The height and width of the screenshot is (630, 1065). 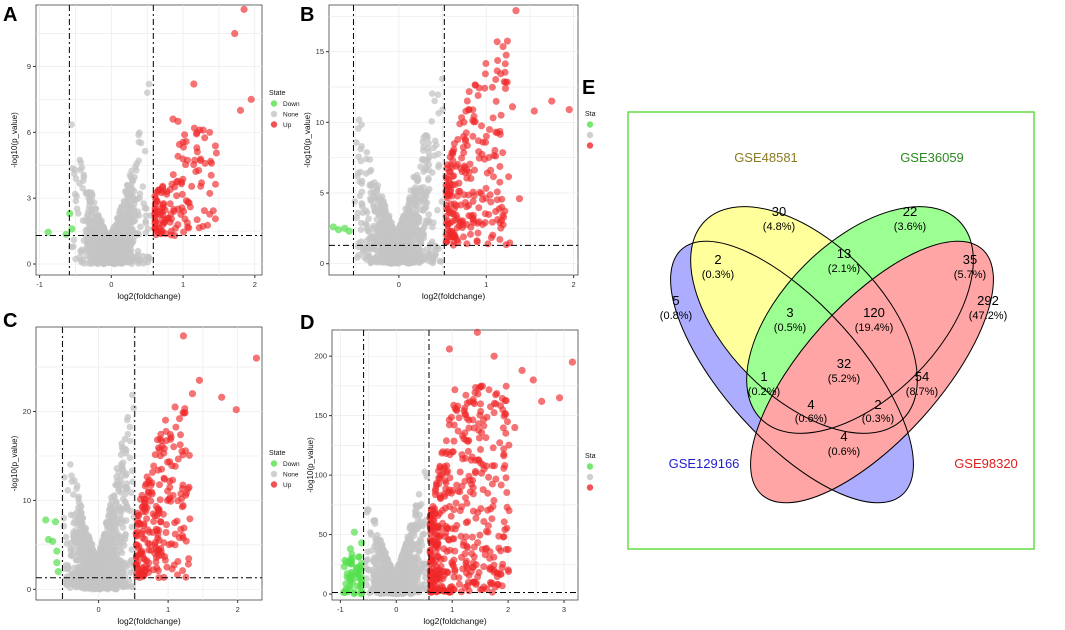 What do you see at coordinates (148, 621) in the screenshot?
I see `x-axis-label: log2(foldchange)` at bounding box center [148, 621].